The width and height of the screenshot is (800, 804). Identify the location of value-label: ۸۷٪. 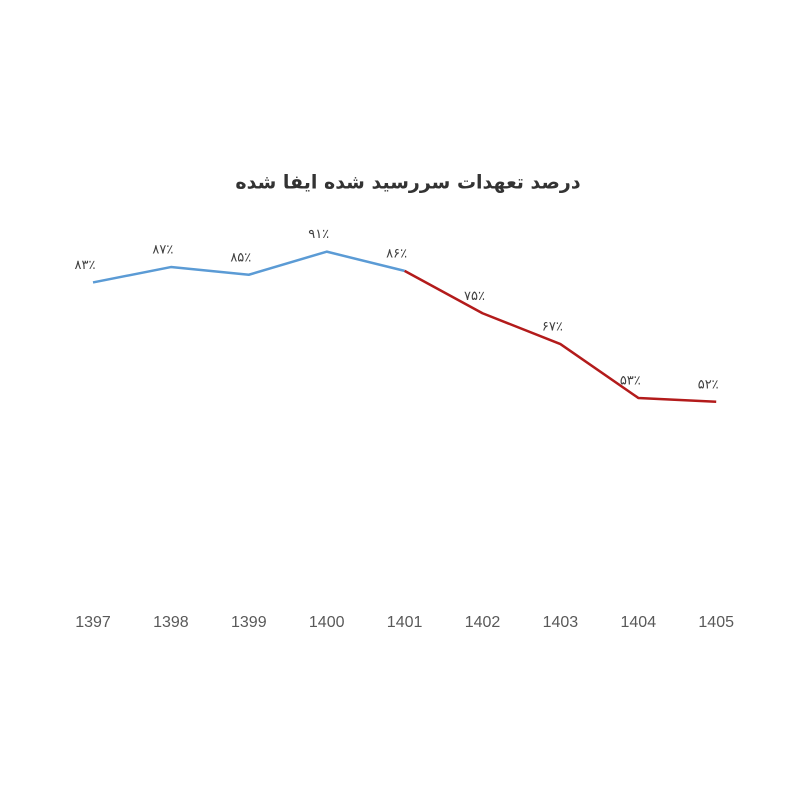
(162, 250).